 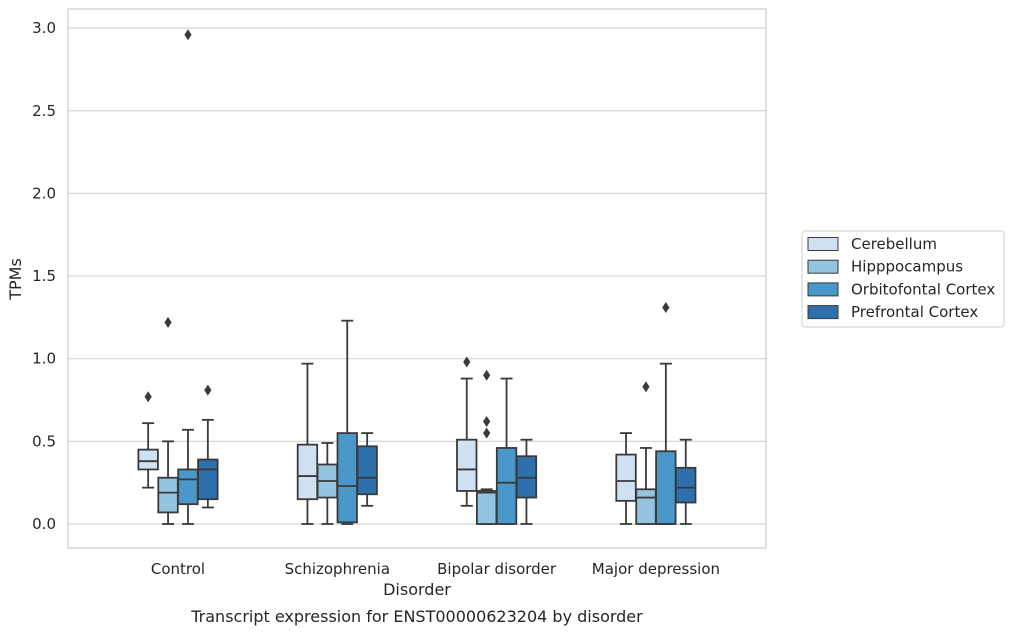 I want to click on y-axis-title: TPMs, so click(x=15, y=279).